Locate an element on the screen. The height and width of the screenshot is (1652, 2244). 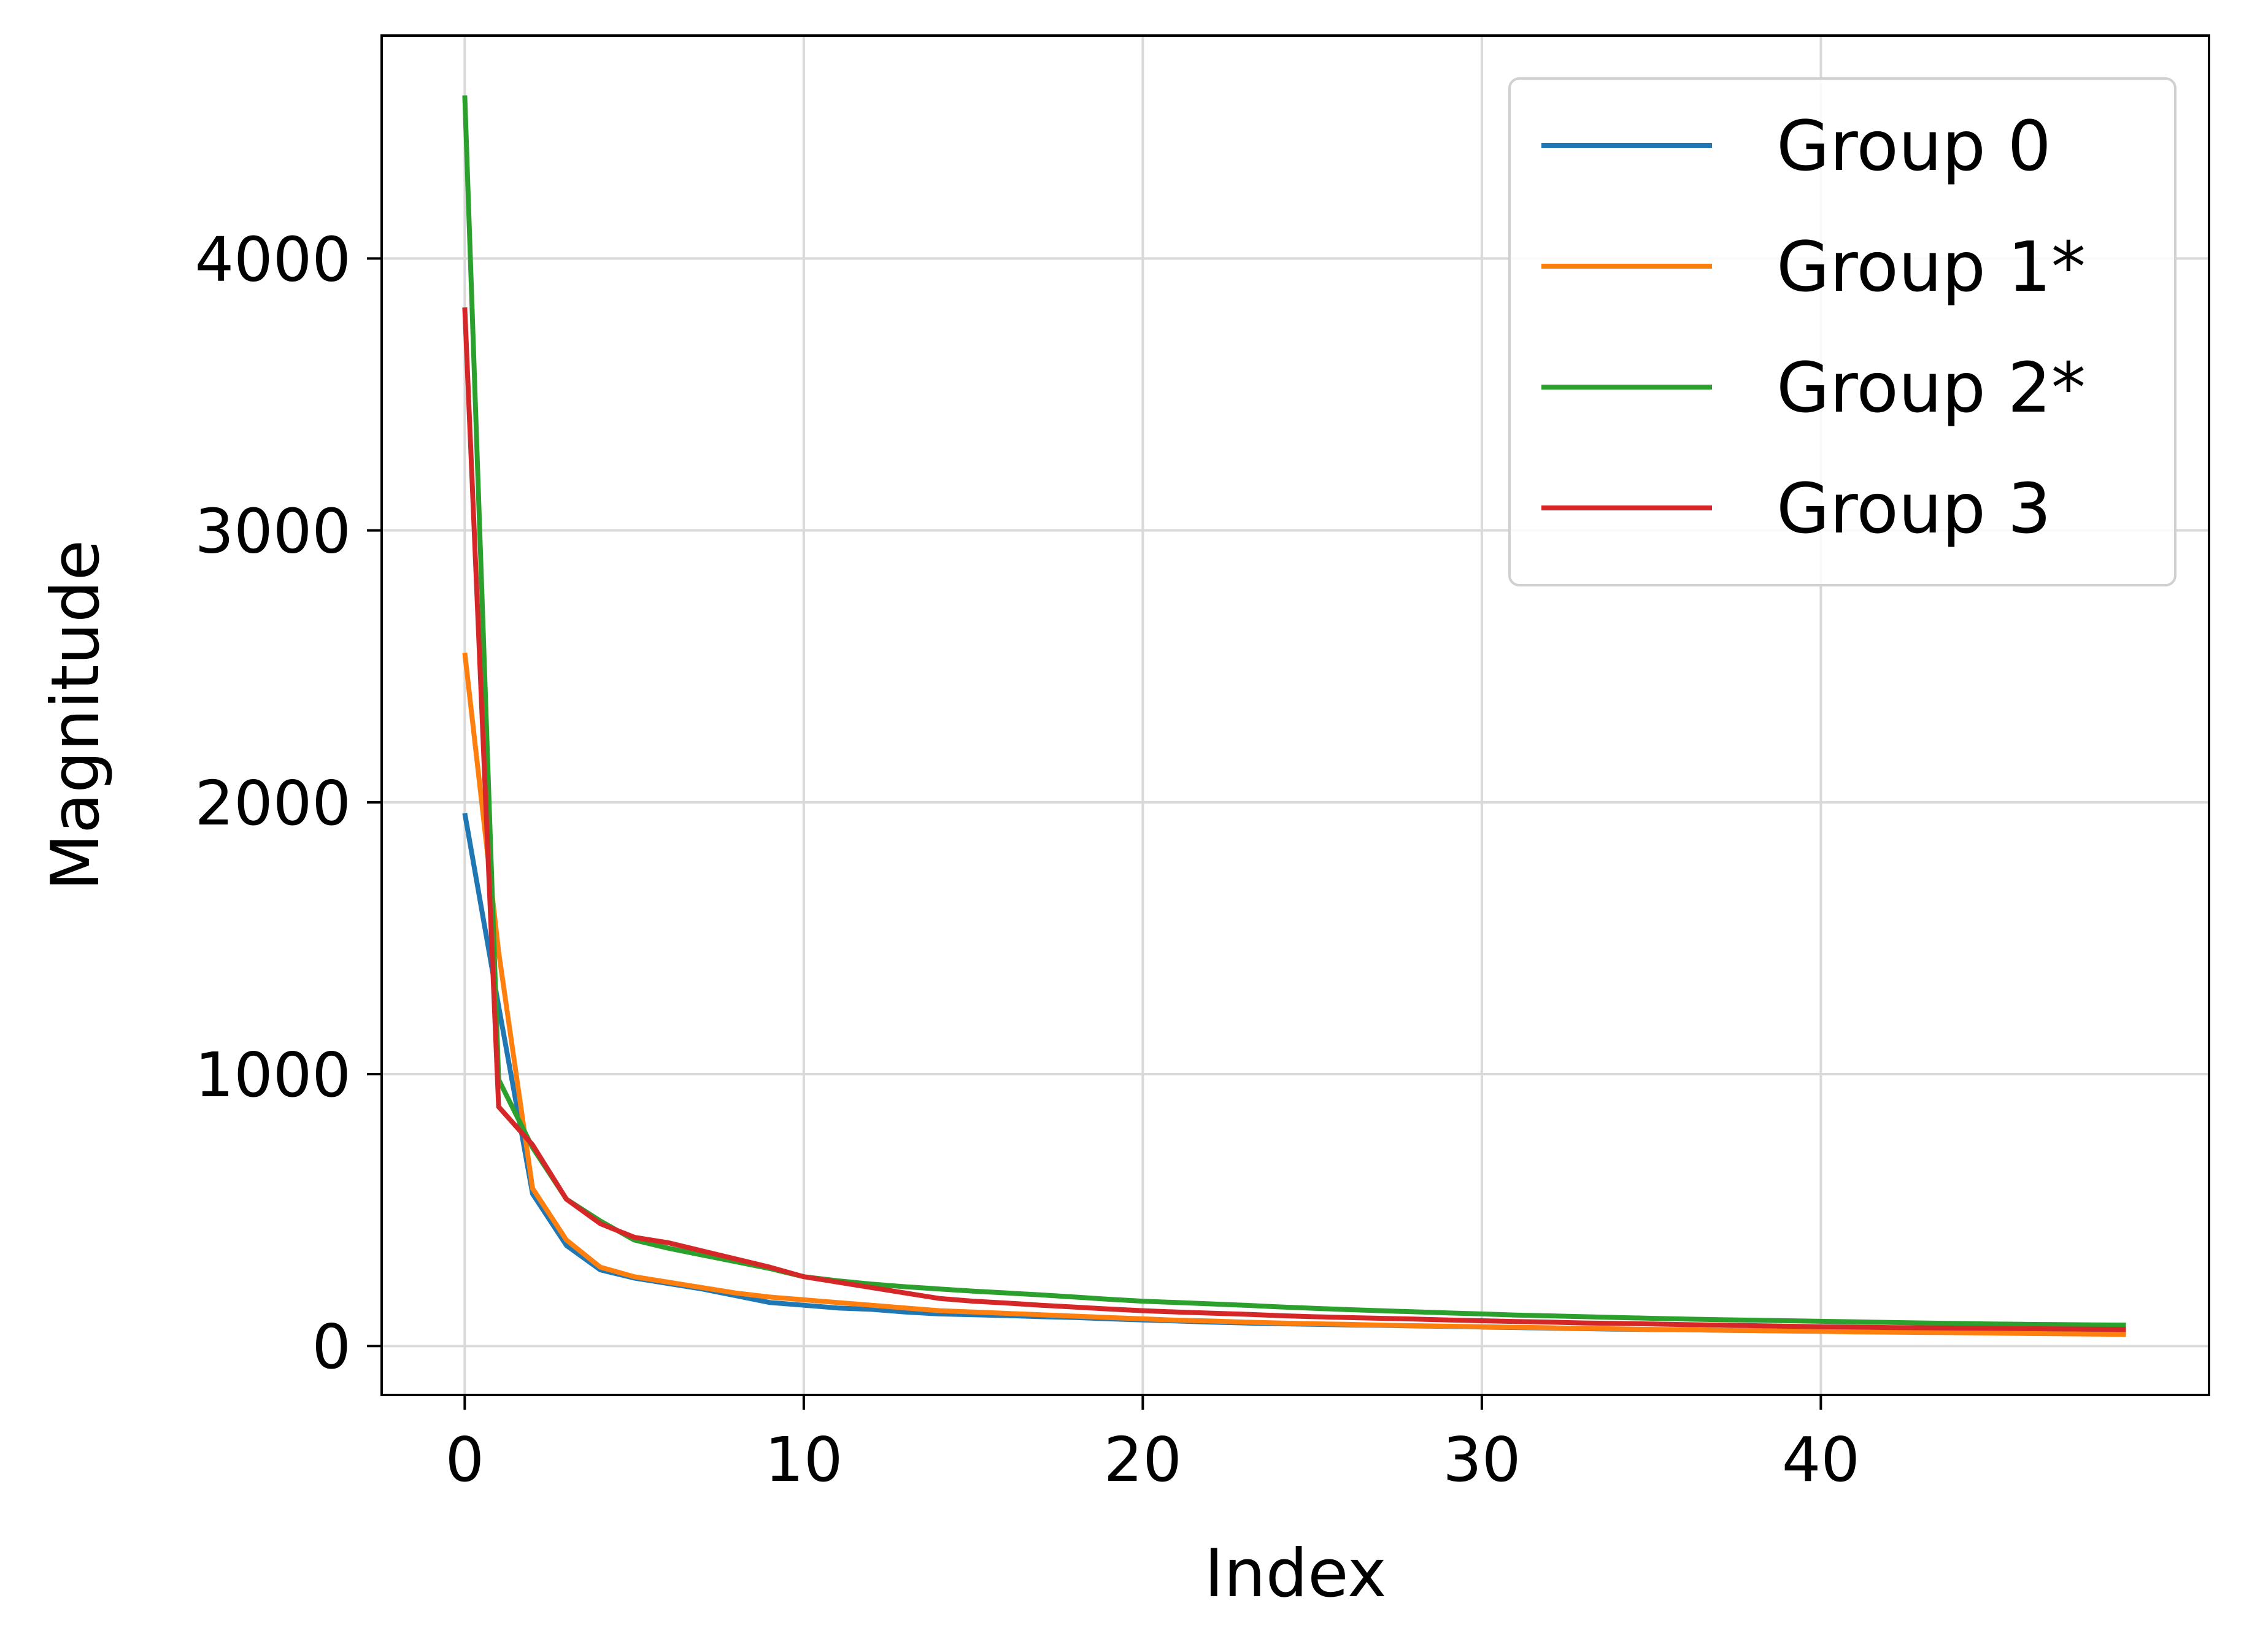
legend-label: Group 3 is located at coordinates (1913, 509).